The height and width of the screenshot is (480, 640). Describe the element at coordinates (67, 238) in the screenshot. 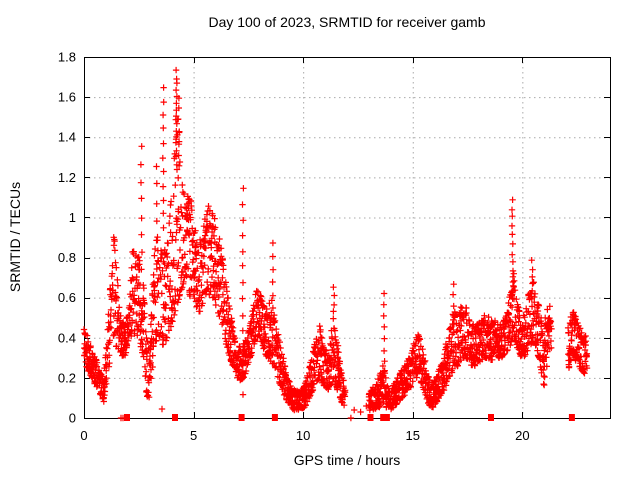

I see `y-tick-labels: 0 0.2 0.4 0.6 0.8 1 1.2 1.4 1.6 1.8` at that location.